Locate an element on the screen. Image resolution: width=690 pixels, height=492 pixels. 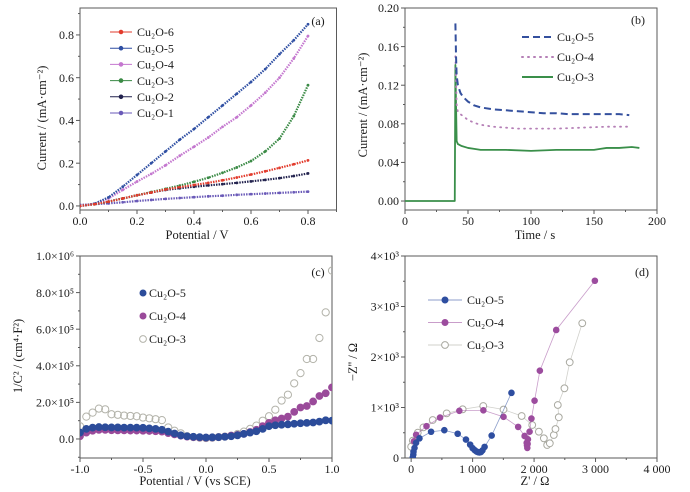
y-tick-label: 4.0×10⁵ is located at coordinates (55, 366).